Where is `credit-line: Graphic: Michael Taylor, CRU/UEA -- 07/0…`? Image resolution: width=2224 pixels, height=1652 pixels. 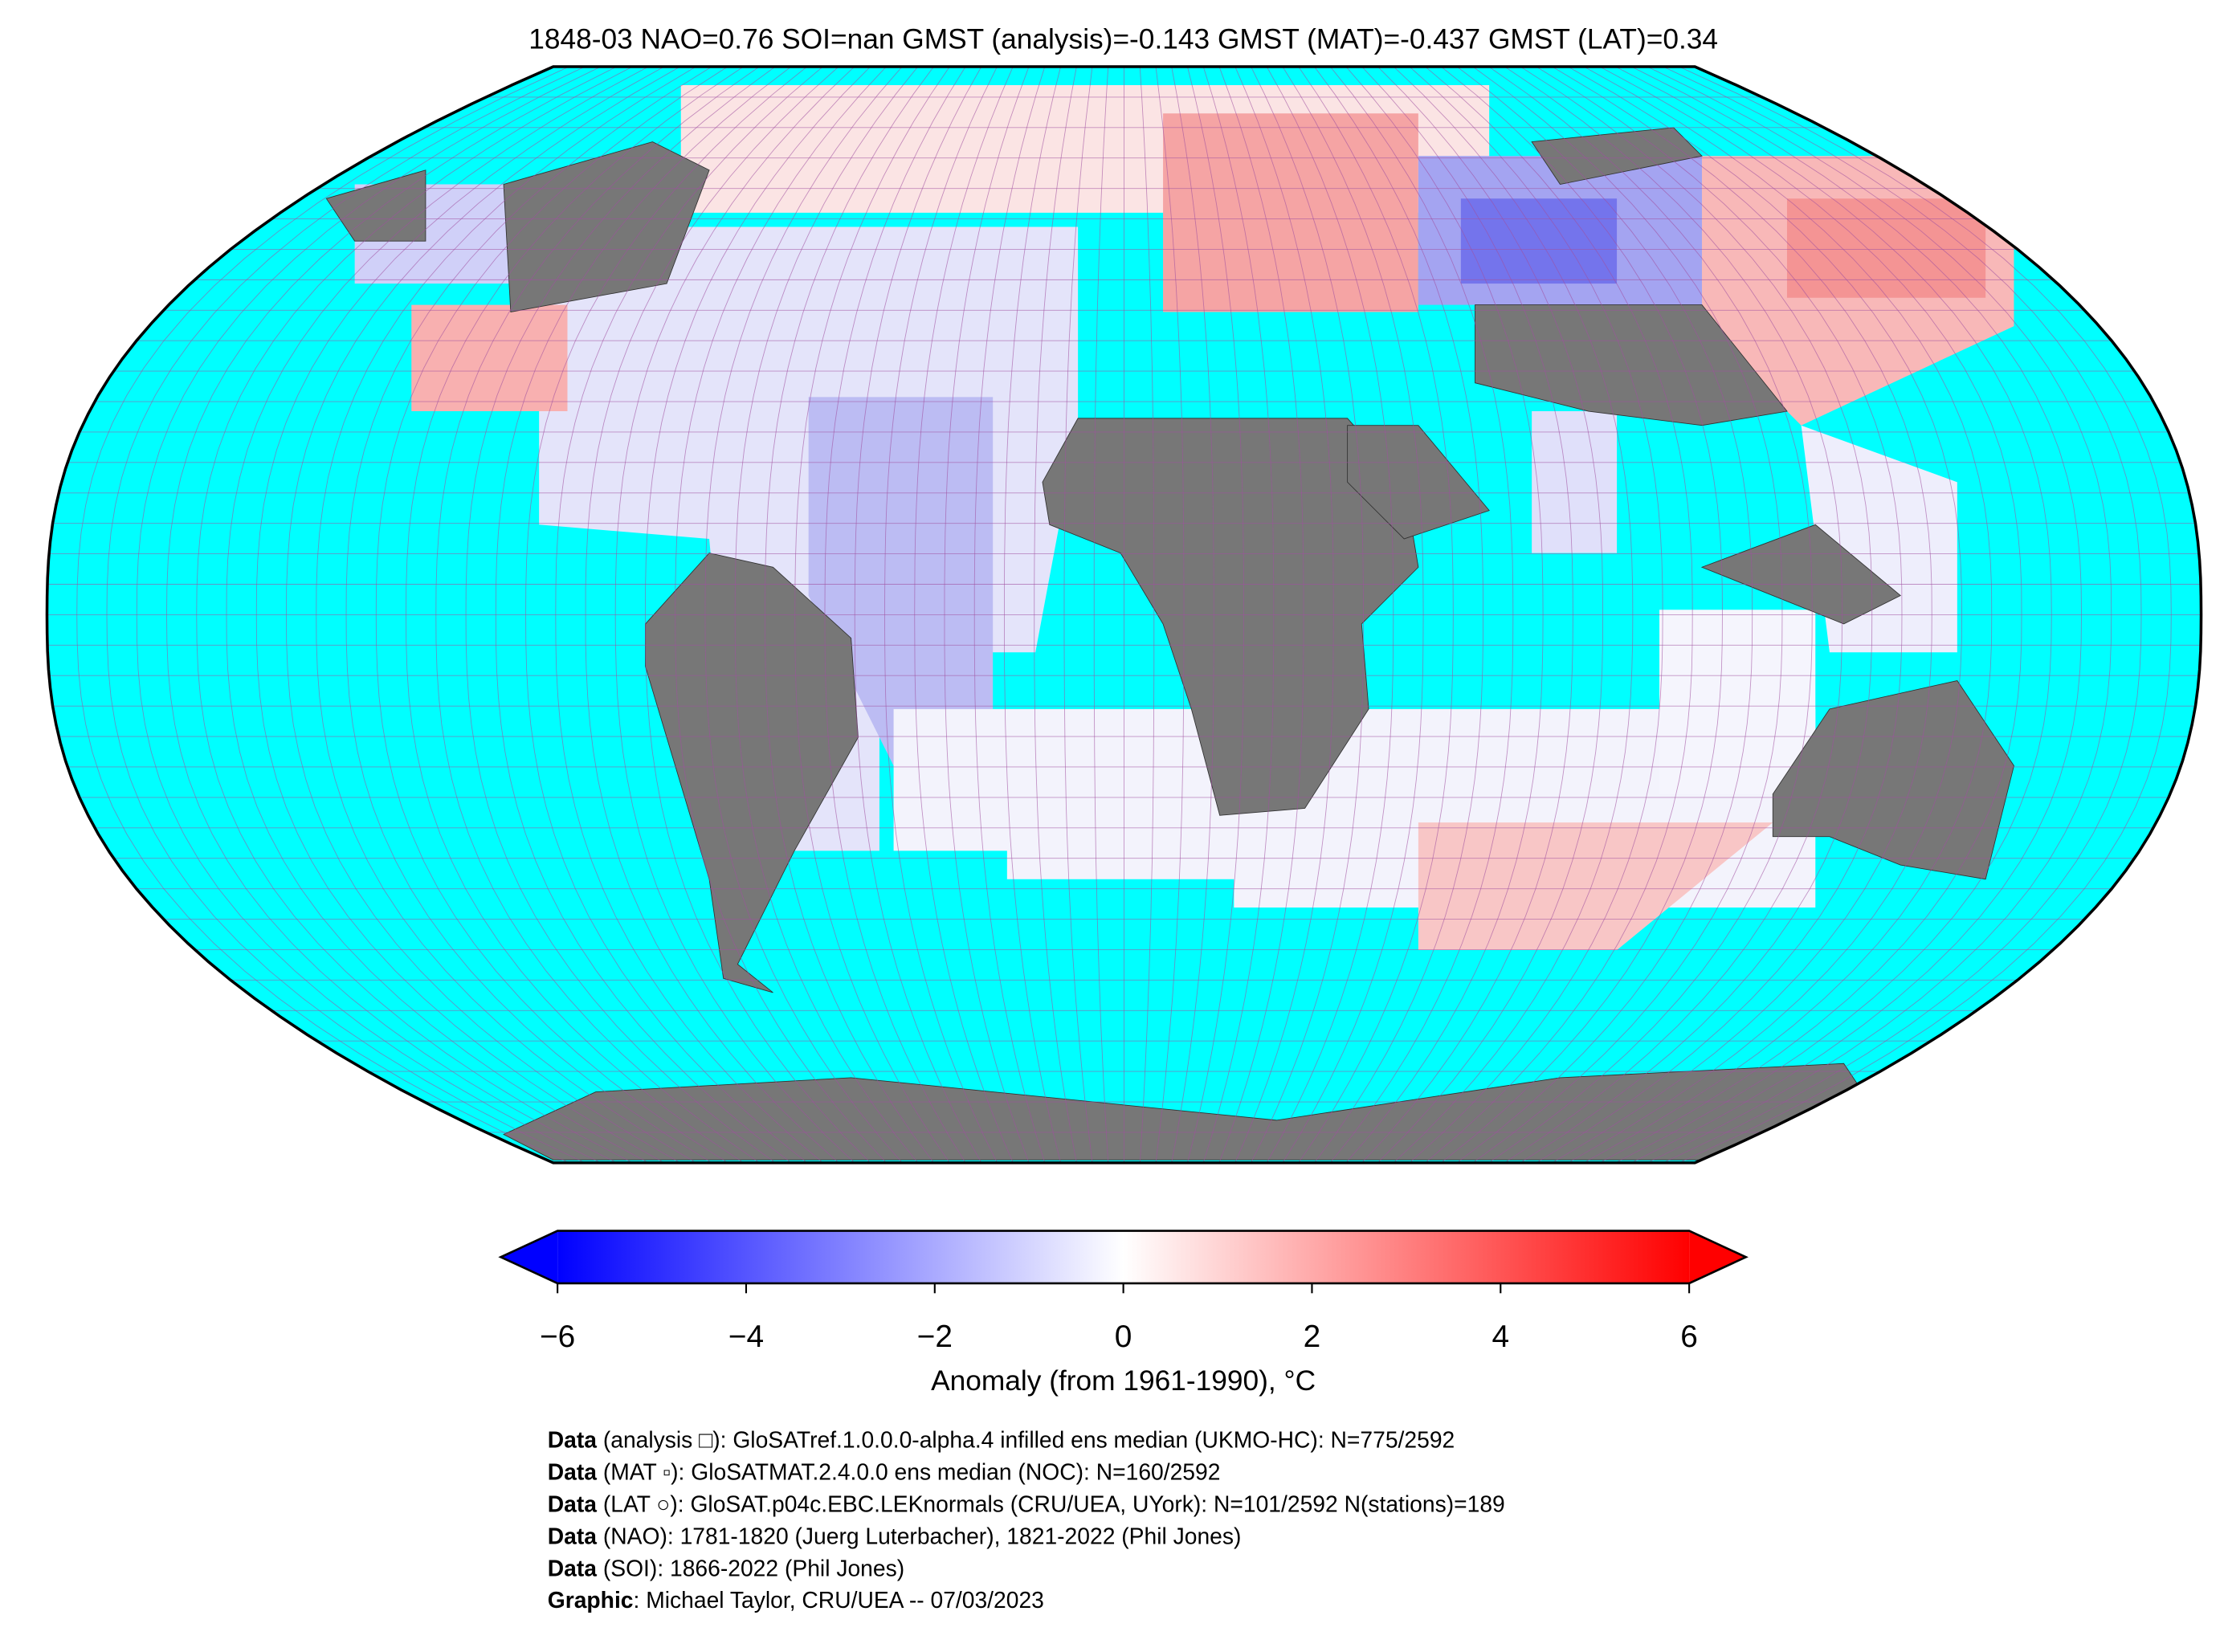
credit-line: Graphic: Michael Taylor, CRU/UEA -- 07/0… is located at coordinates (796, 1600).